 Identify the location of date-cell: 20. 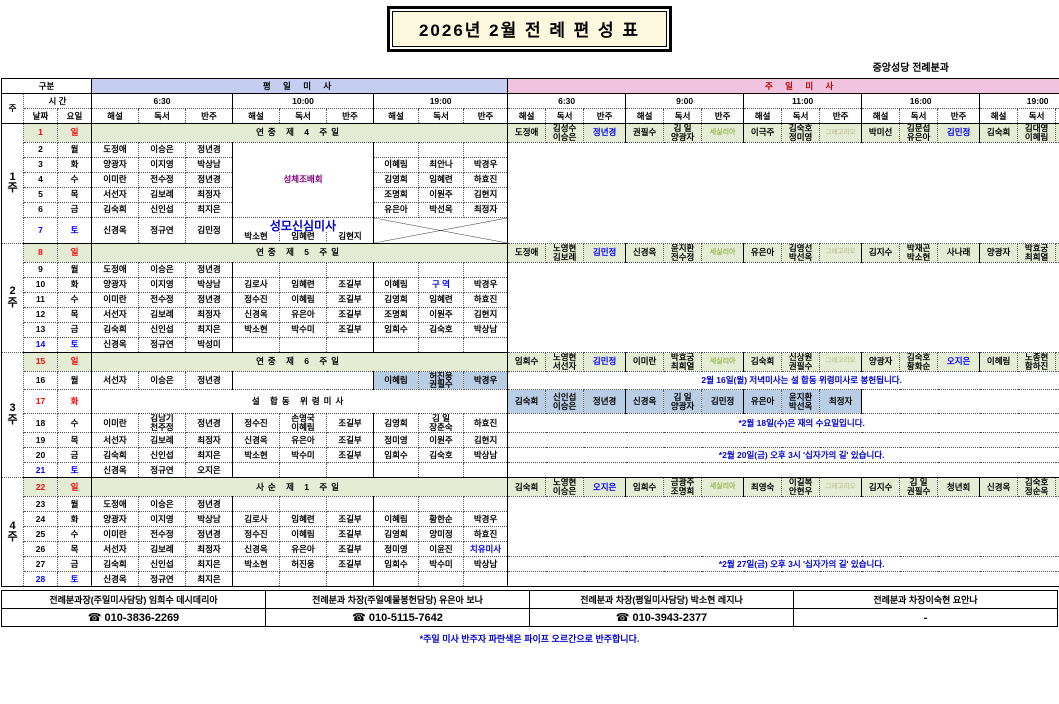
(40, 455).